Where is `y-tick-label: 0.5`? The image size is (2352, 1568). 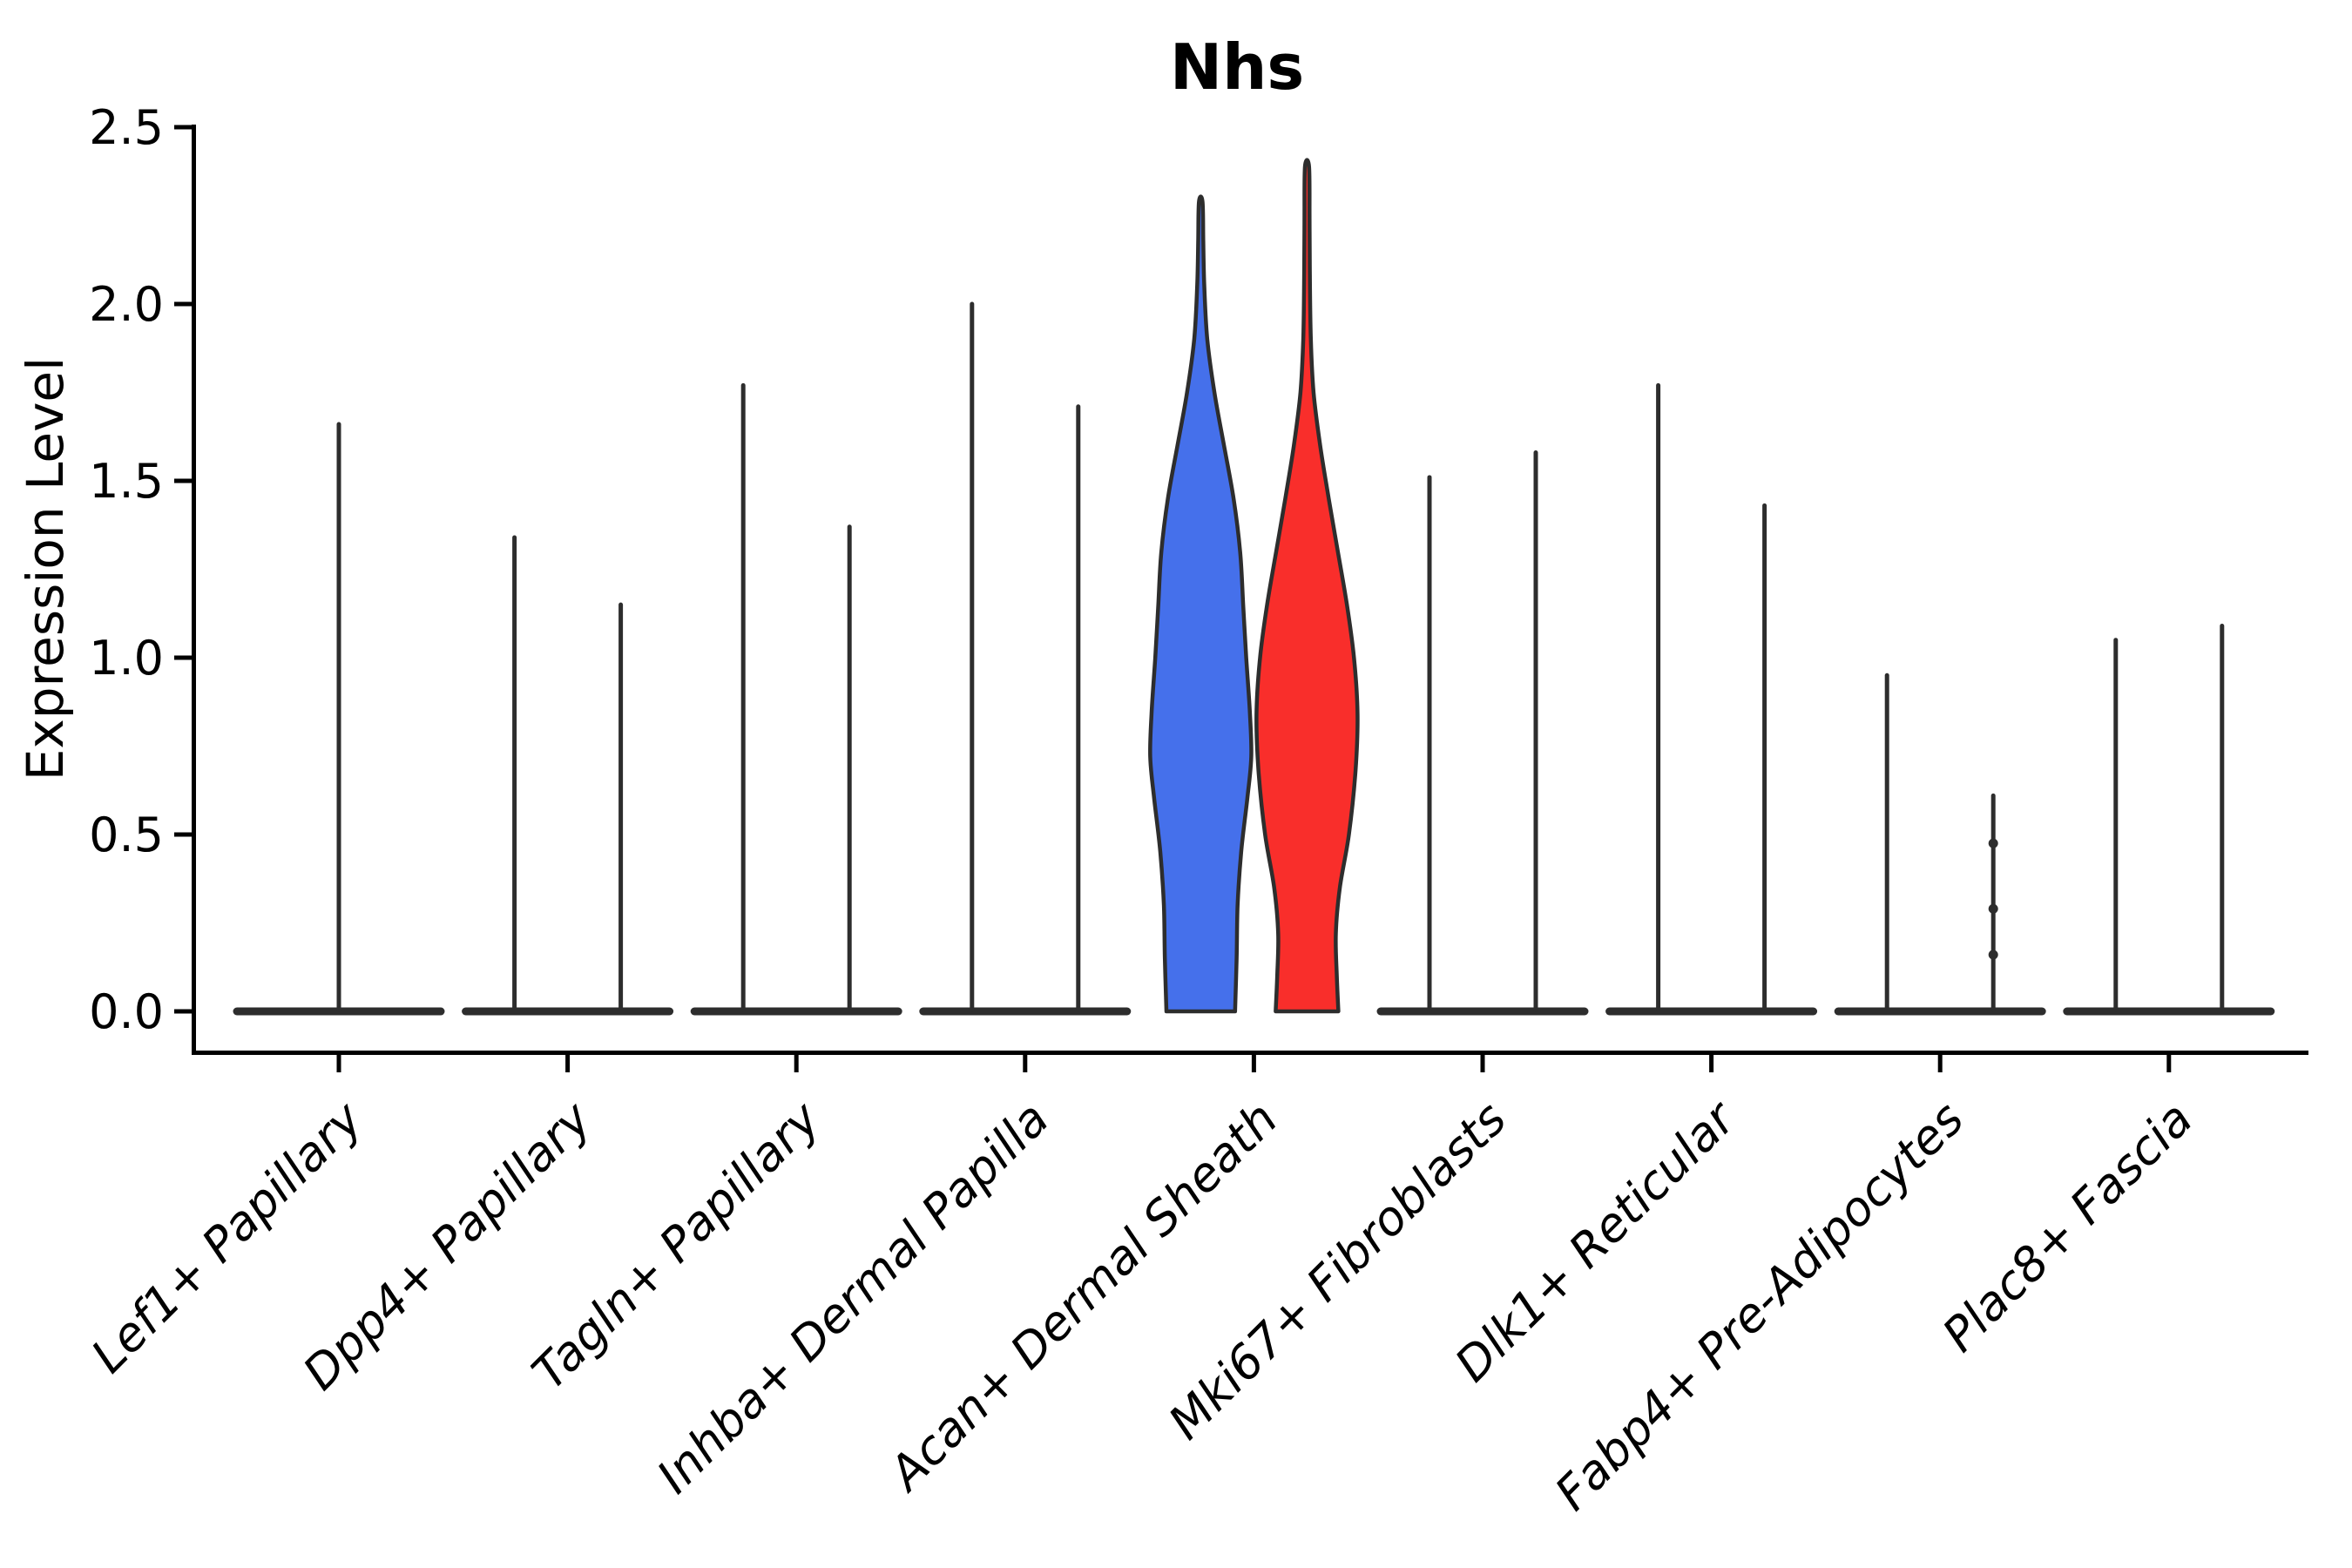
y-tick-label: 0.5 is located at coordinates (126, 835).